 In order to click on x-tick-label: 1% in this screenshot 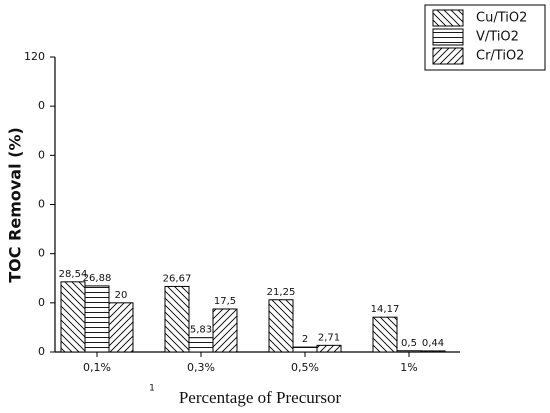, I will do `click(408, 367)`.